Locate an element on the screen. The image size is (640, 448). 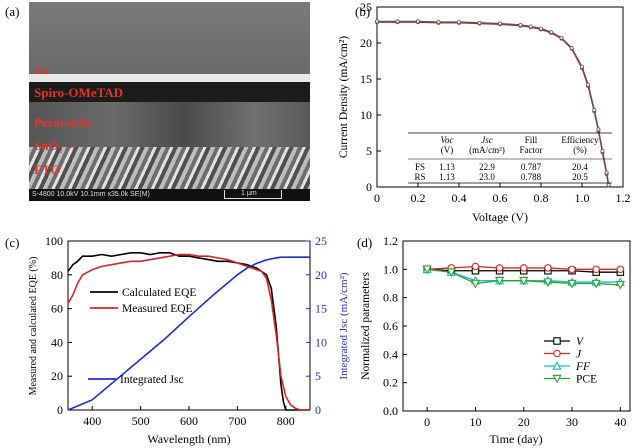
c-y2tick-label: 0 is located at coordinates (318, 410).